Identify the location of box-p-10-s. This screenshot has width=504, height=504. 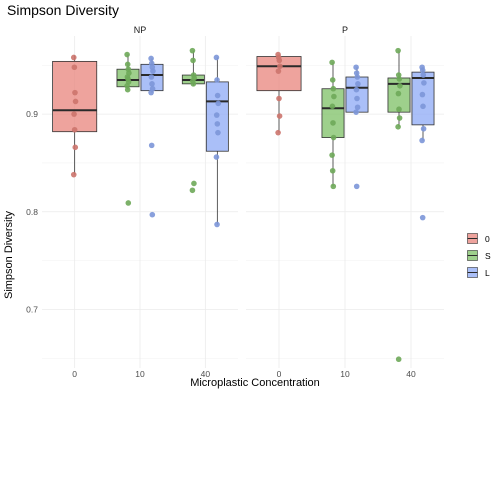
(333, 124).